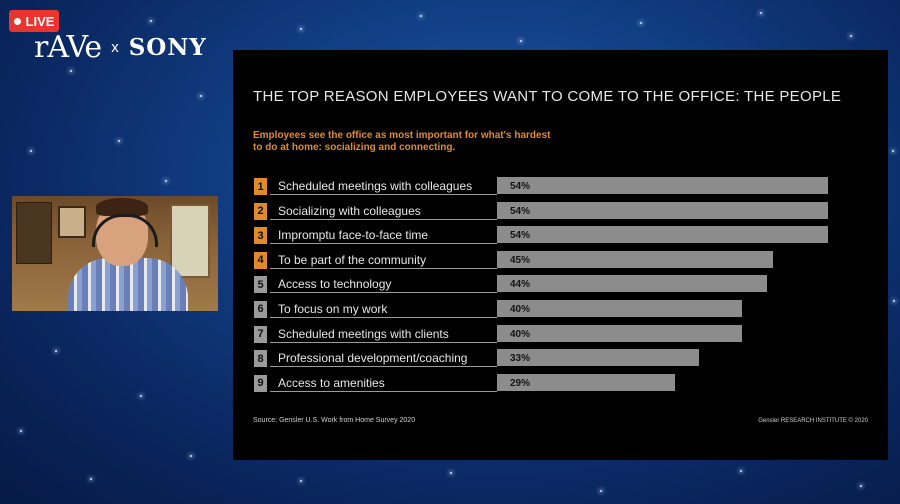  Describe the element at coordinates (115, 47) in the screenshot. I see `logo-separator: x` at that location.